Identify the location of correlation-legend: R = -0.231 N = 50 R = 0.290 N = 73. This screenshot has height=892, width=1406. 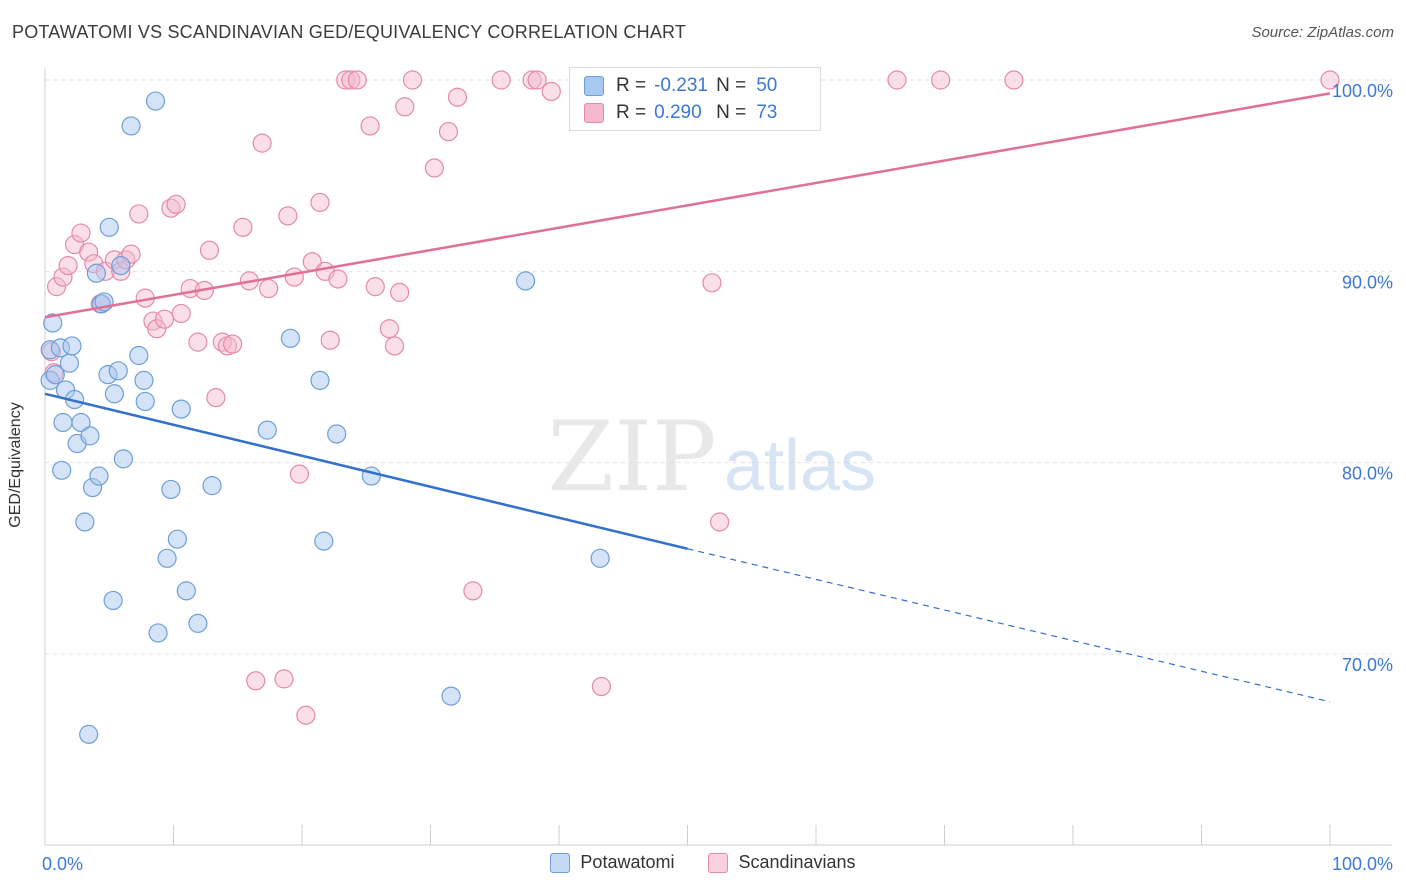
(695, 99).